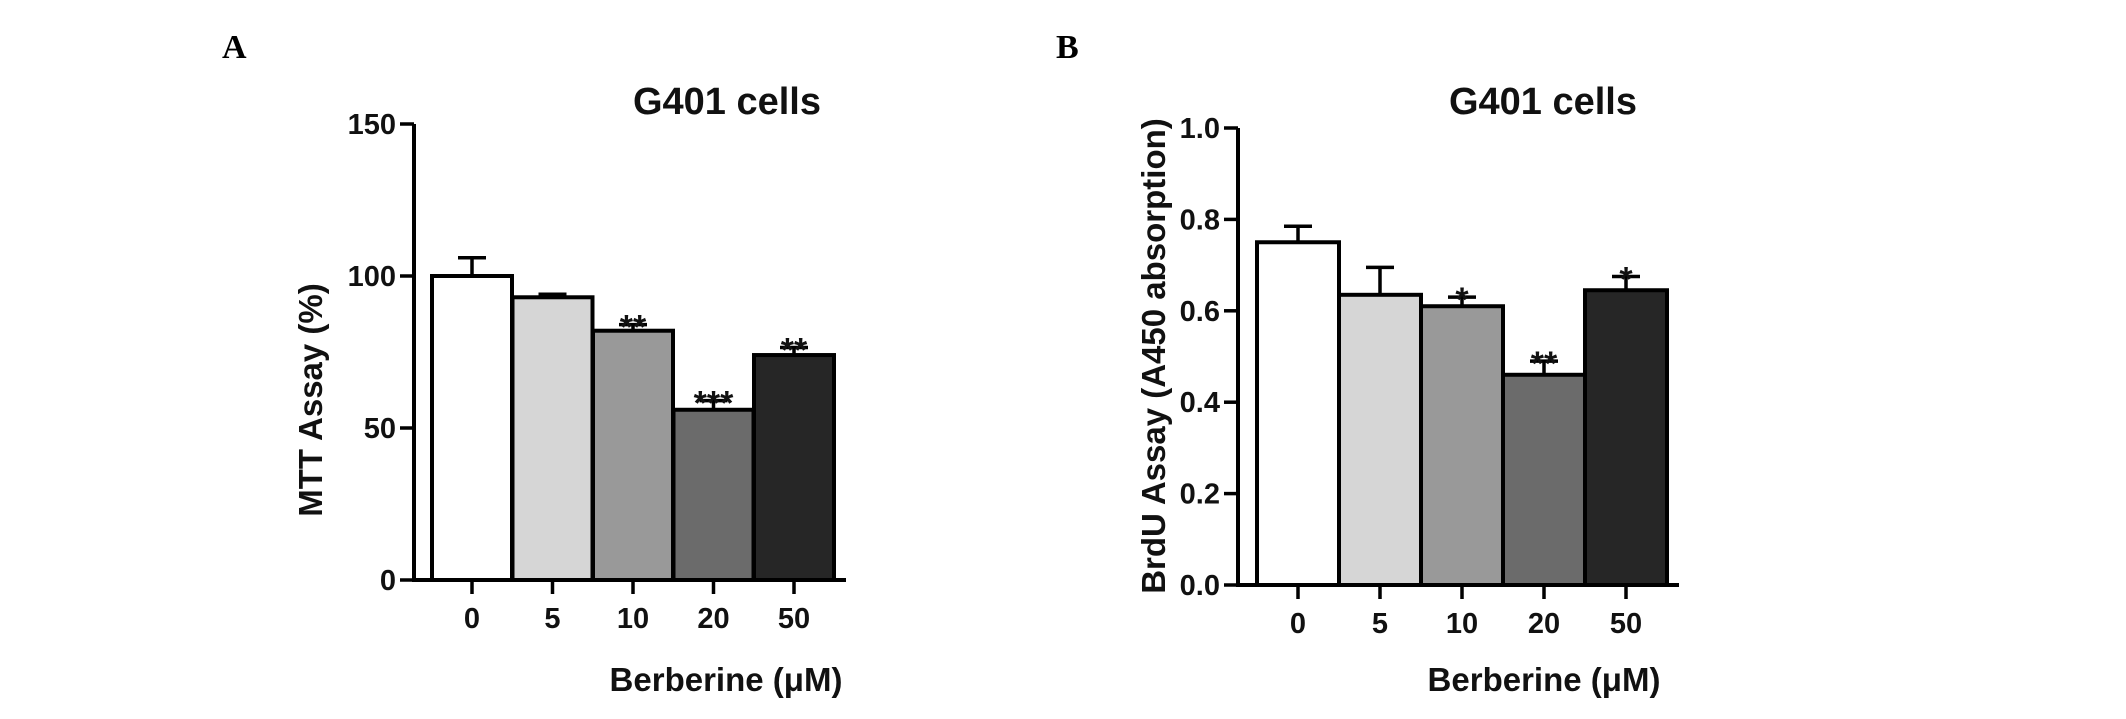 Image resolution: width=2126 pixels, height=719 pixels. I want to click on chart-a-x-tick-label: 50, so click(794, 619).